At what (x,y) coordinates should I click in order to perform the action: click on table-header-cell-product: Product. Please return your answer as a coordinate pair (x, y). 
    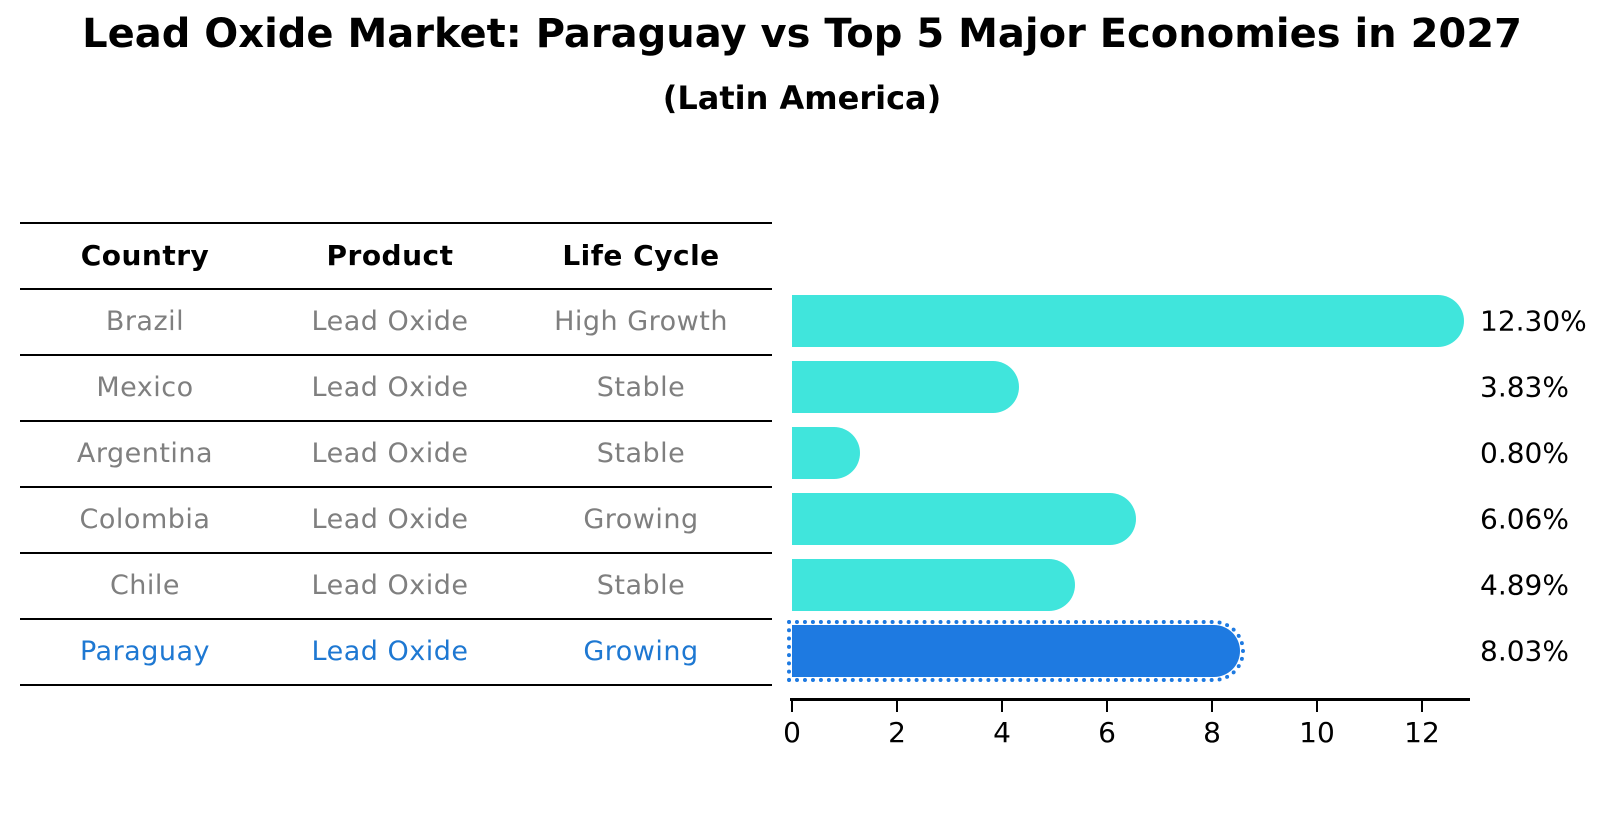
    Looking at the image, I should click on (390, 255).